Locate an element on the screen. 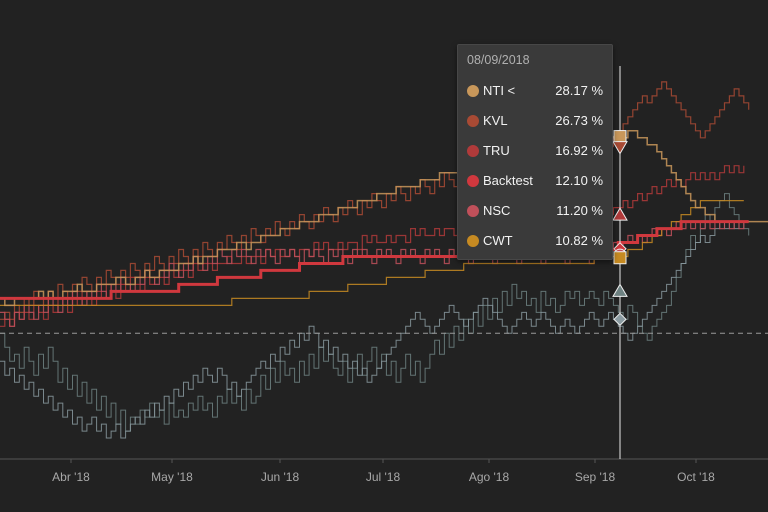 Image resolution: width=768 pixels, height=512 pixels. tooltip-series-value: 28.17 % is located at coordinates (579, 90).